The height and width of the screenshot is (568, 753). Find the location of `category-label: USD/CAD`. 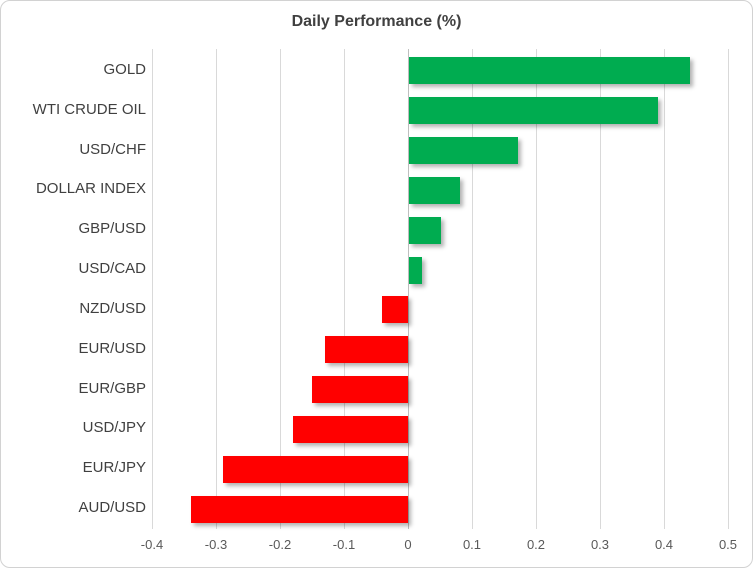

category-label: USD/CAD is located at coordinates (112, 268).